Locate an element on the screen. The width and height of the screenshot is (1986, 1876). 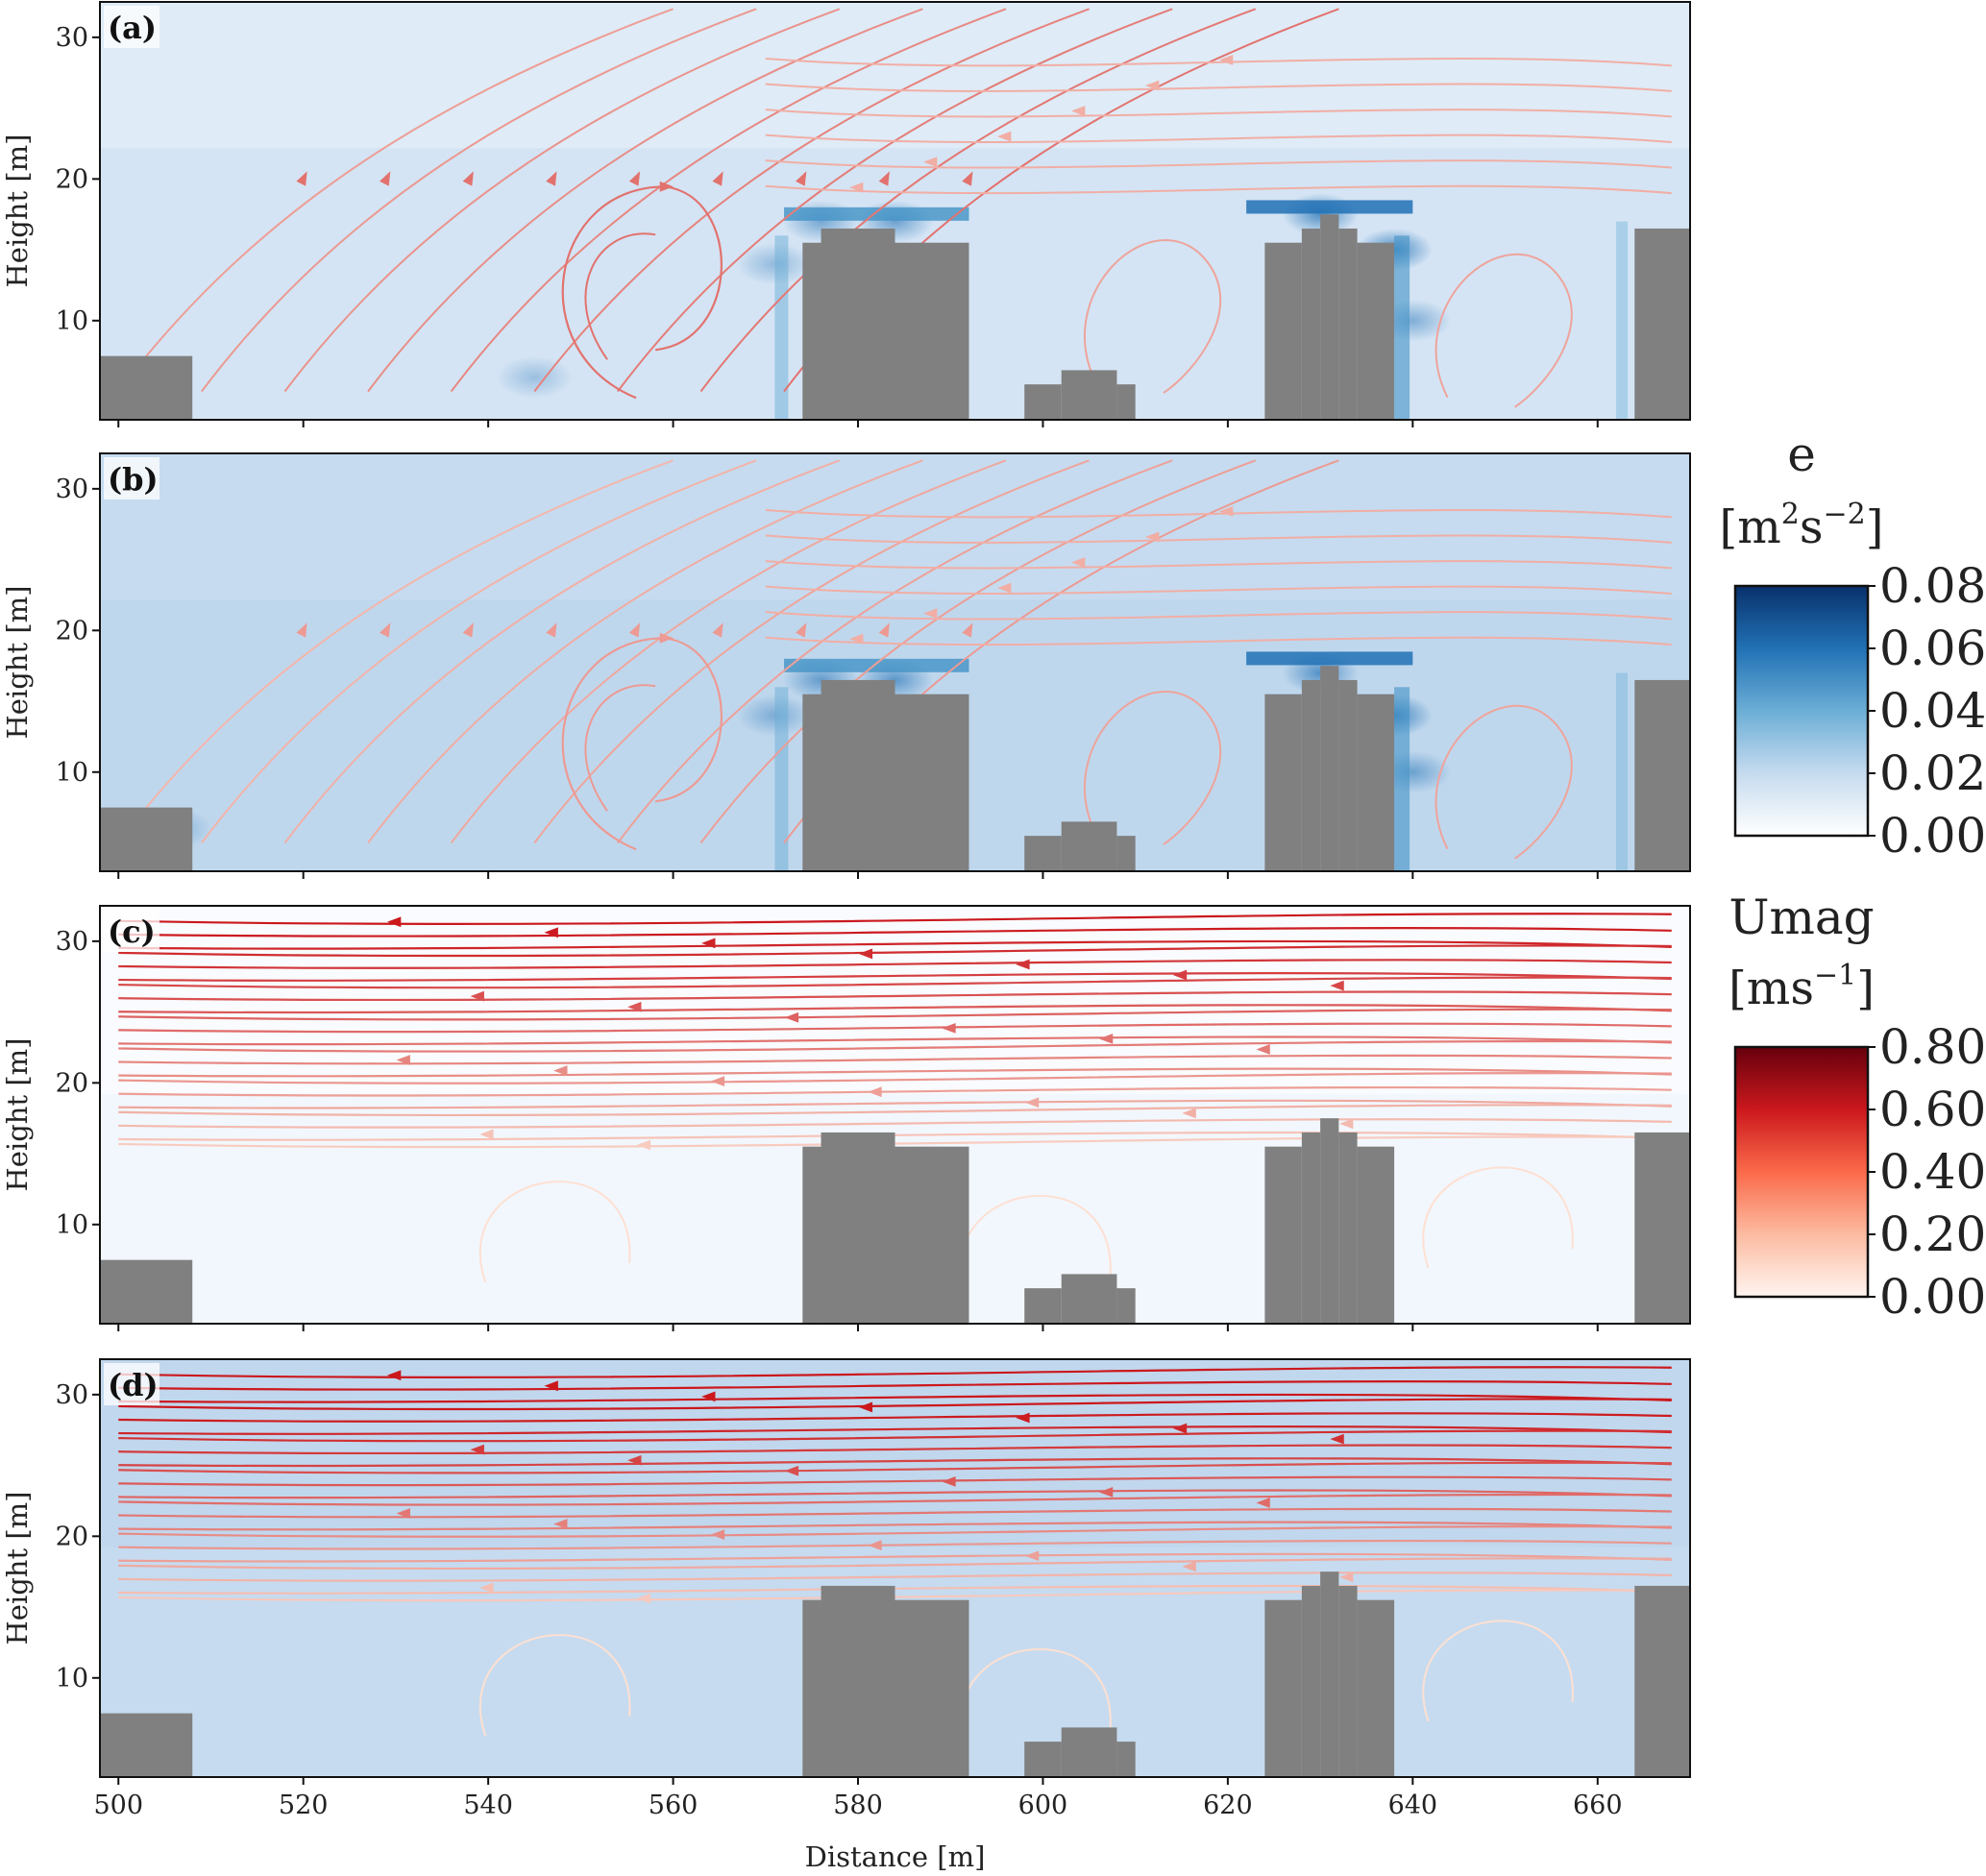
colorbar-tick-label: 0.80 is located at coordinates (1933, 1047).